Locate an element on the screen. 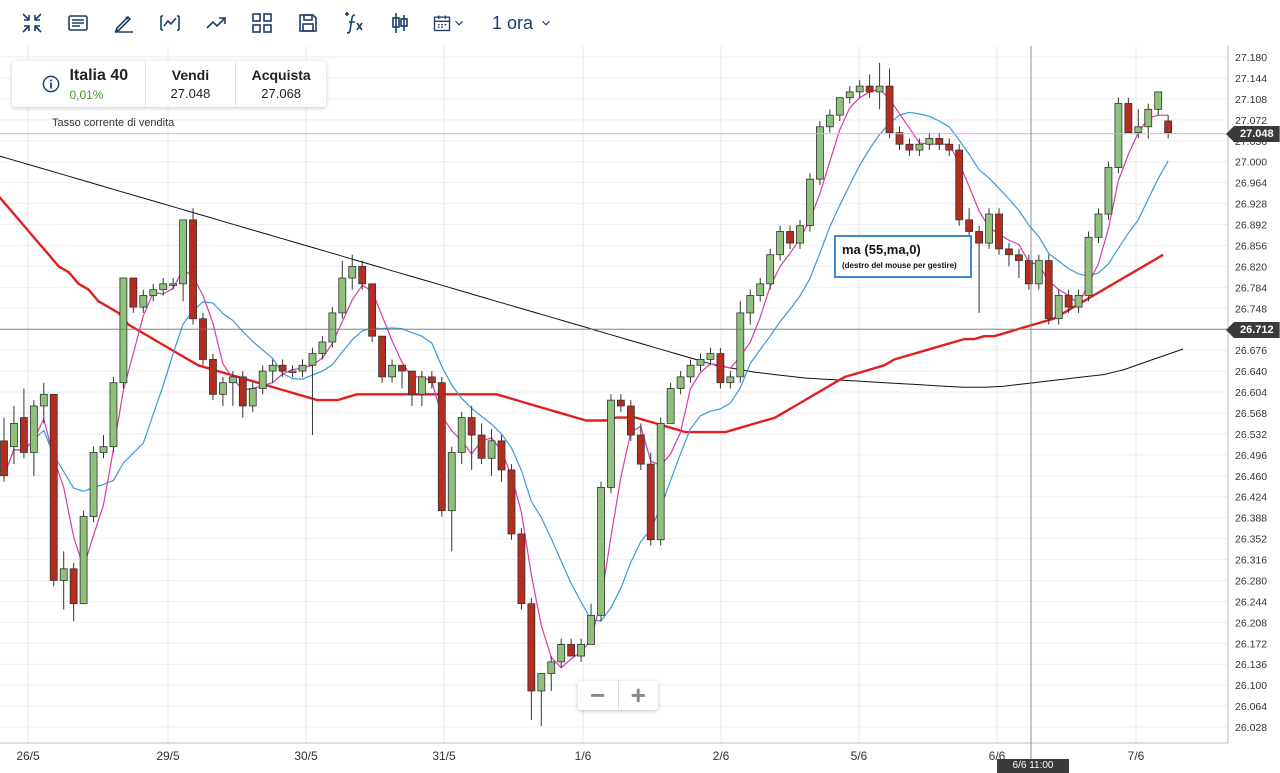  sell-button: Vendi 27.048 is located at coordinates (191, 84).